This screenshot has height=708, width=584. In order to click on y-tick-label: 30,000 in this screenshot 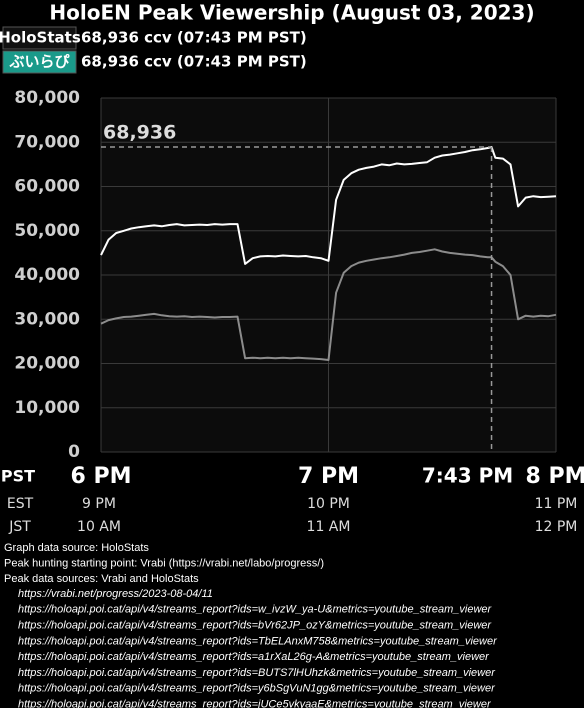, I will do `click(47, 319)`.